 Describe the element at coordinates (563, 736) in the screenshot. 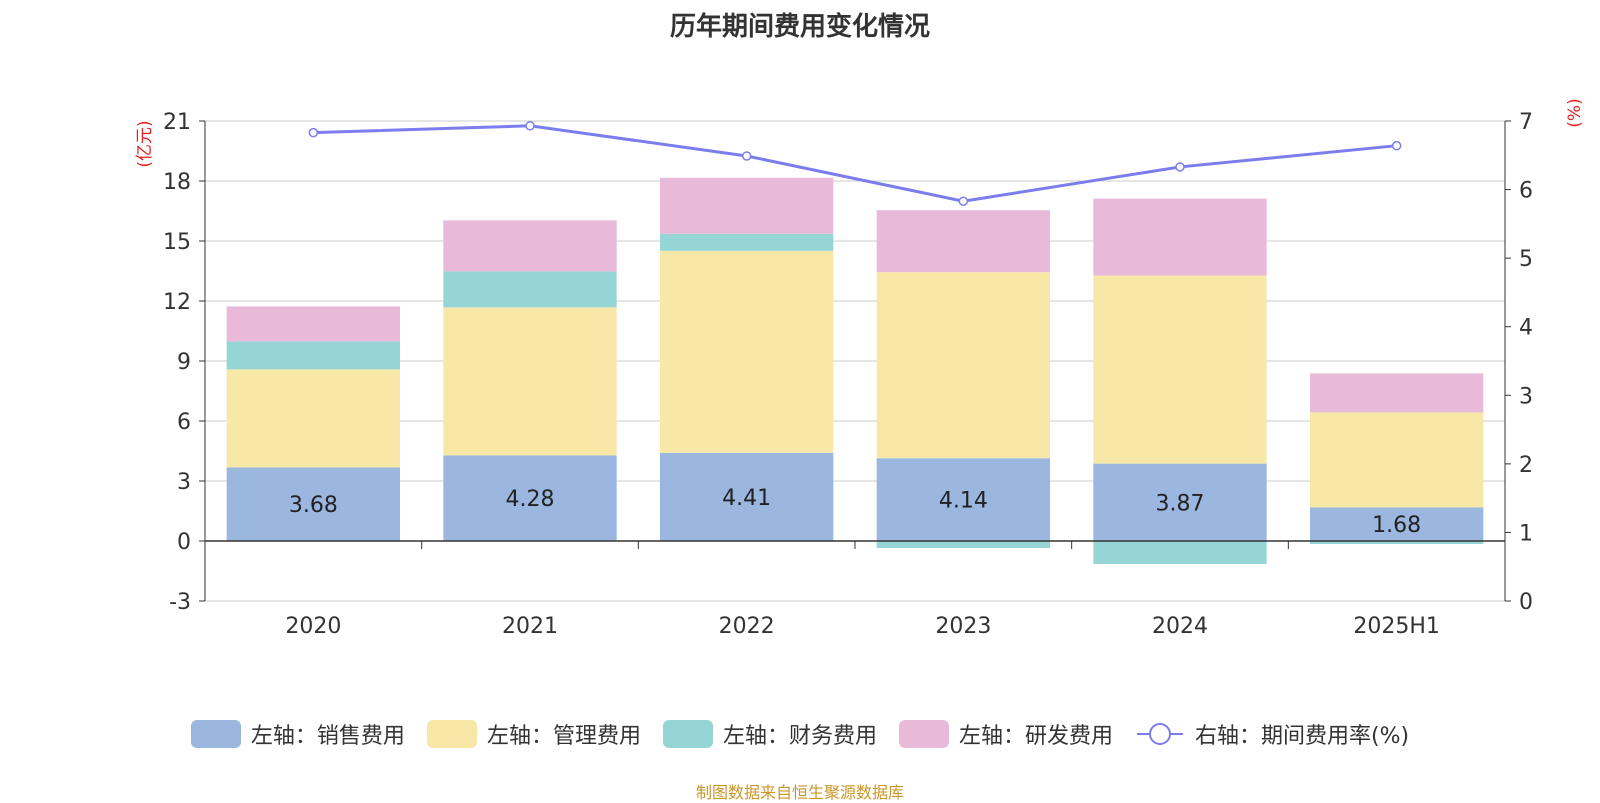

I see `legend-label-admin: 左轴：管理费用` at that location.